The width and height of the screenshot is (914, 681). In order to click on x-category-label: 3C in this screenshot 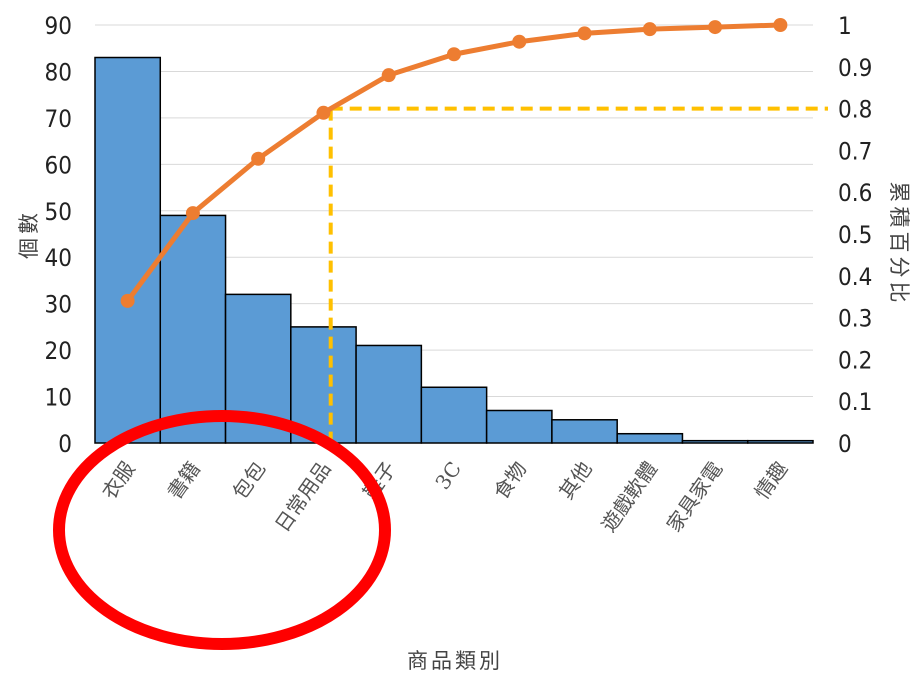, I will do `click(448, 475)`.